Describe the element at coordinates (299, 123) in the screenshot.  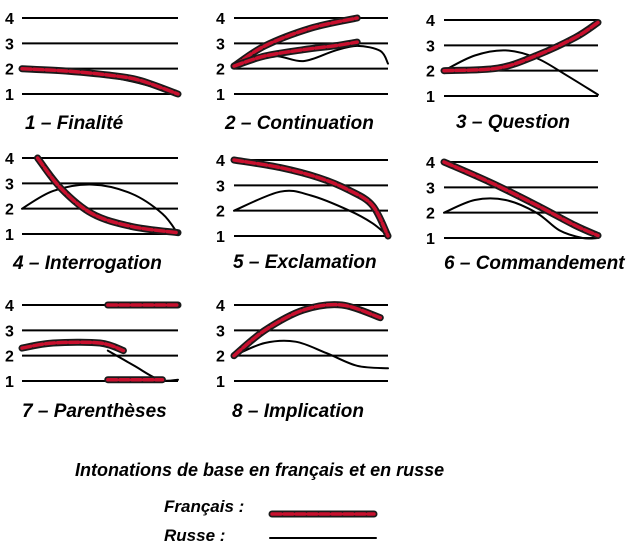
I see `panel-title: 2 – Continuation` at that location.